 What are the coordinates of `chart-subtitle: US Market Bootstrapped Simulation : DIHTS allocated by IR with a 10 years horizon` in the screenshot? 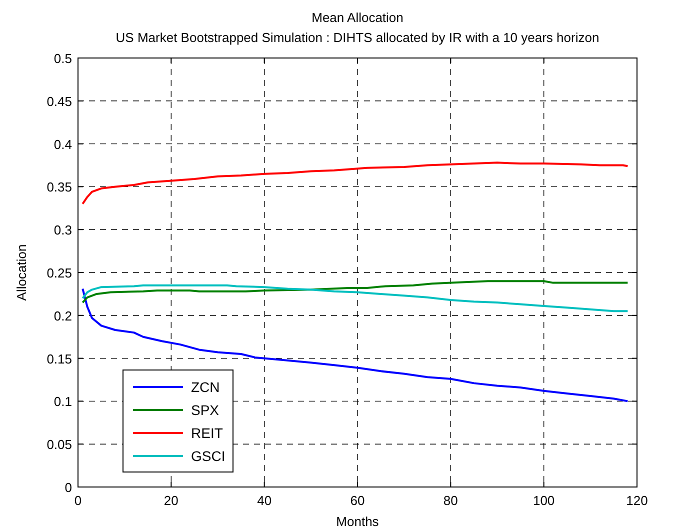 It's located at (358, 37).